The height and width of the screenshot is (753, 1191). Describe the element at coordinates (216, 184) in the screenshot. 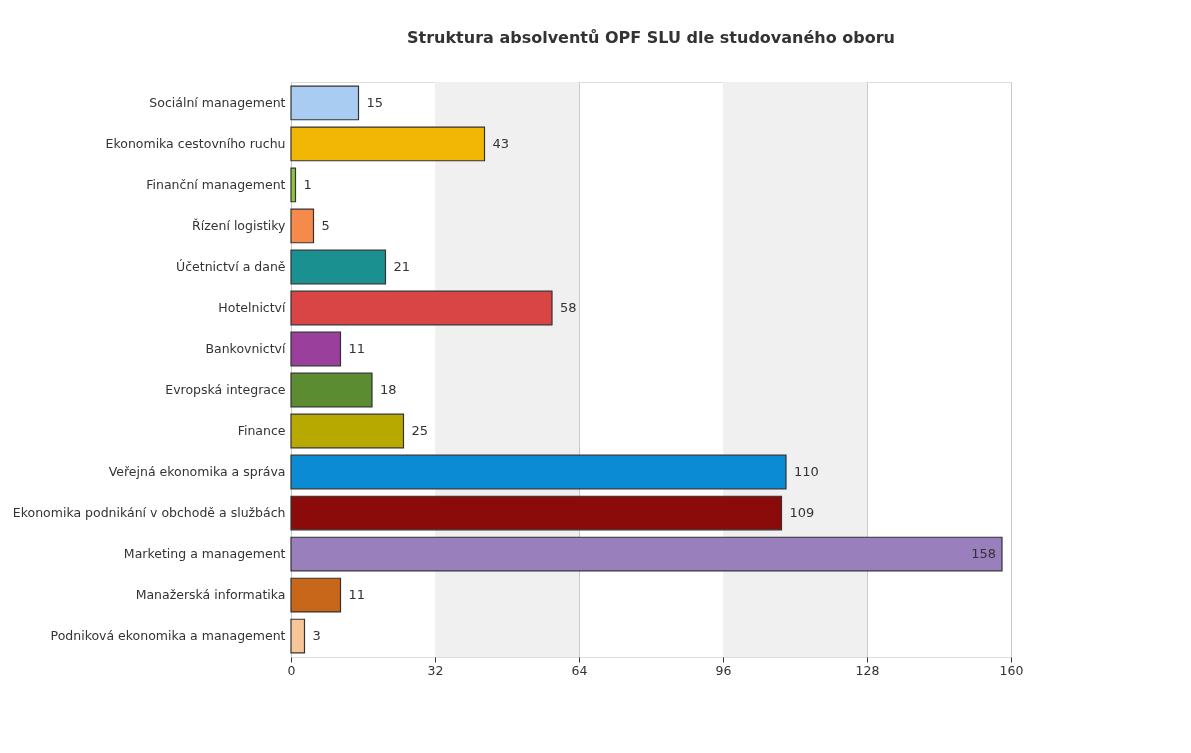

I see `y-tick-label: Finanční management` at that location.